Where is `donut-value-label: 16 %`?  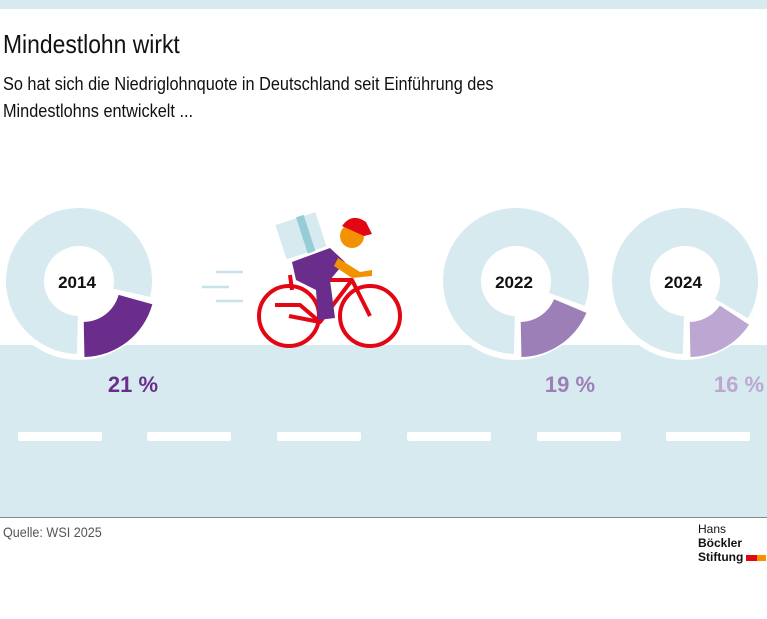
donut-value-label: 16 % is located at coordinates (739, 384).